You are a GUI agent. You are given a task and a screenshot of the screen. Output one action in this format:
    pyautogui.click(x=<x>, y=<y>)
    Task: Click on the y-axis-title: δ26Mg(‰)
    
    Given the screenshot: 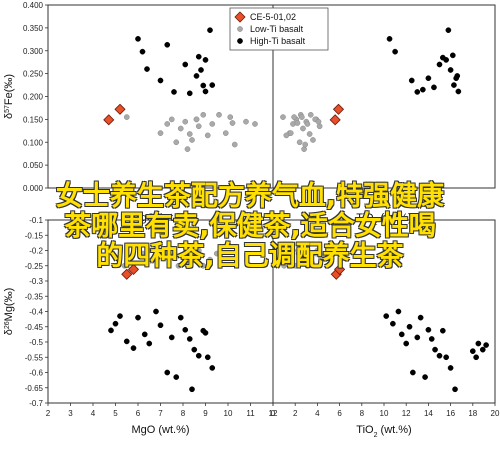 What is the action you would take?
    pyautogui.click(x=9, y=312)
    